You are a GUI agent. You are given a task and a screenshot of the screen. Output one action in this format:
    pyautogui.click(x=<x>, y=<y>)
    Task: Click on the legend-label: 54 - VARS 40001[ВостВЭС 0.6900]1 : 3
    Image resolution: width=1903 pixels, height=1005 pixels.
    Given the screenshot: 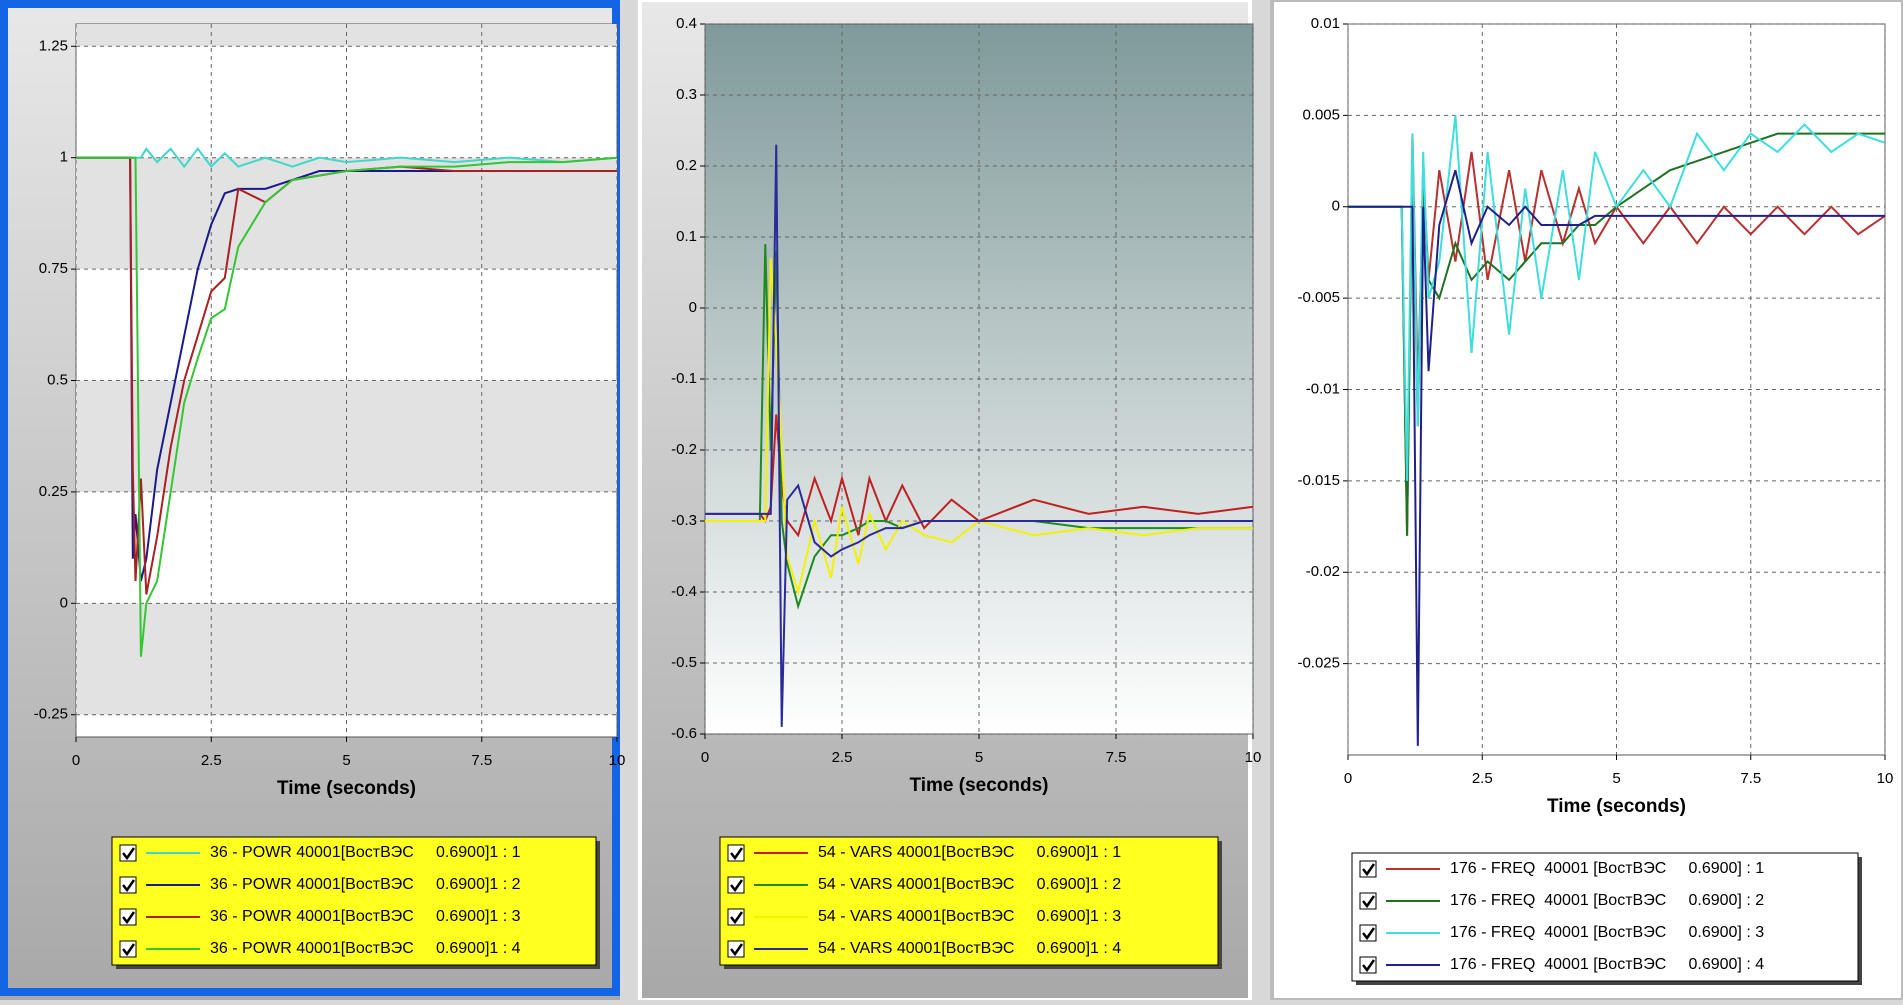 What is the action you would take?
    pyautogui.click(x=969, y=916)
    